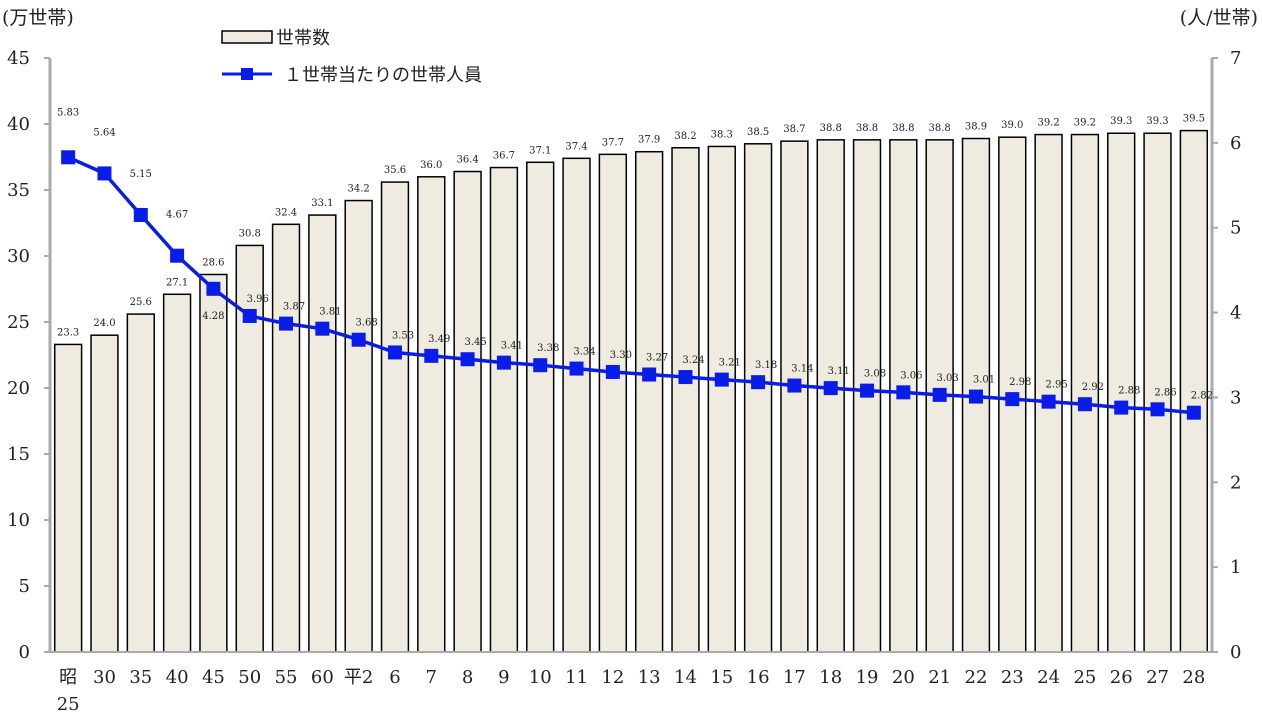  What do you see at coordinates (540, 150) in the screenshot?
I see `bar-data-label: 37.1` at bounding box center [540, 150].